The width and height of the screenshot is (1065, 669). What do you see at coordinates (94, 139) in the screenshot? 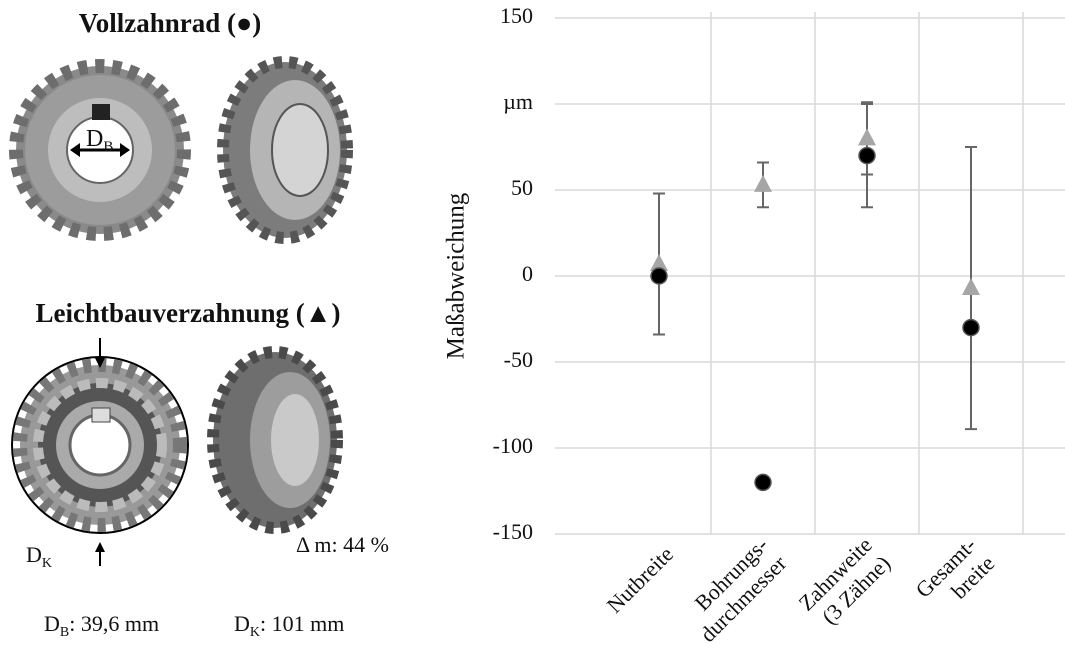
I see `db-main: D` at bounding box center [94, 139].